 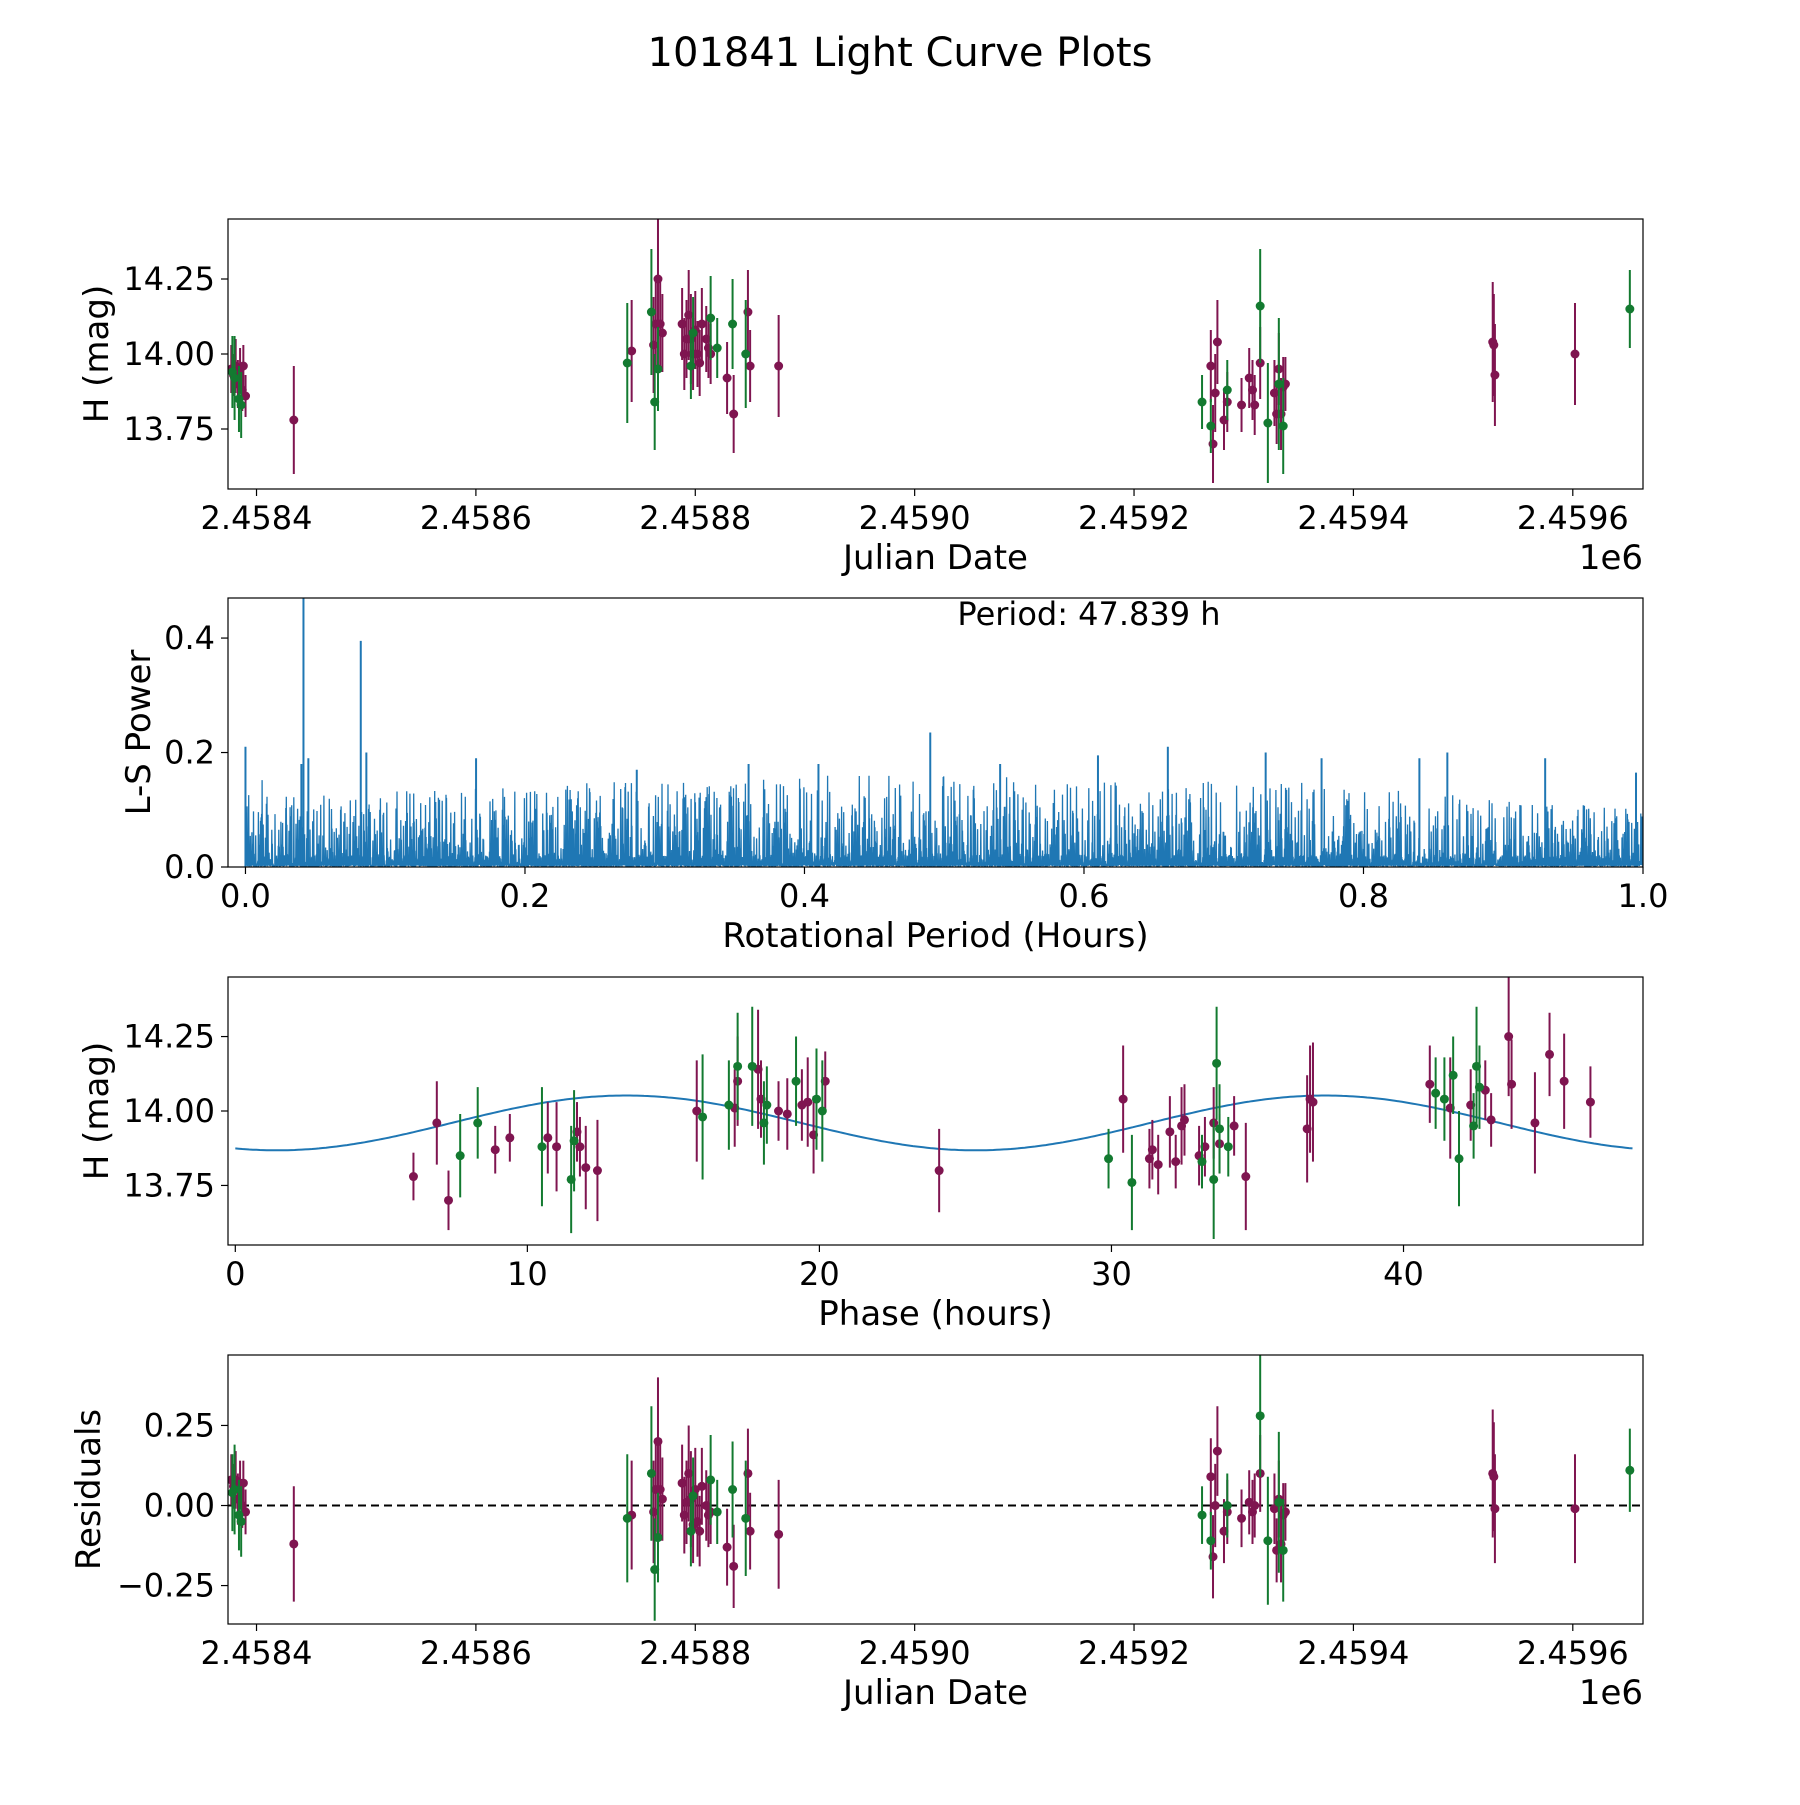 I want to click on figure-title: 101841 Light Curve Plots, so click(x=900, y=53).